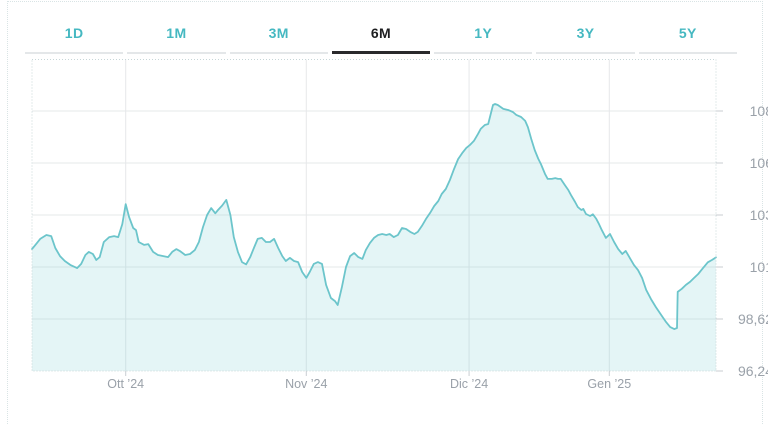 This screenshot has width=768, height=431. What do you see at coordinates (687, 33) in the screenshot?
I see `tab-label: 5Y` at bounding box center [687, 33].